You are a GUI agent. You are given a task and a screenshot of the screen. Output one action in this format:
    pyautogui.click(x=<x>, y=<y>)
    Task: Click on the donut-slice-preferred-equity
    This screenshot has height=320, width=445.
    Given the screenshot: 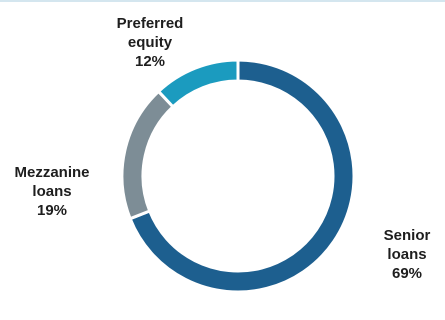 What is the action you would take?
    pyautogui.click(x=198, y=83)
    